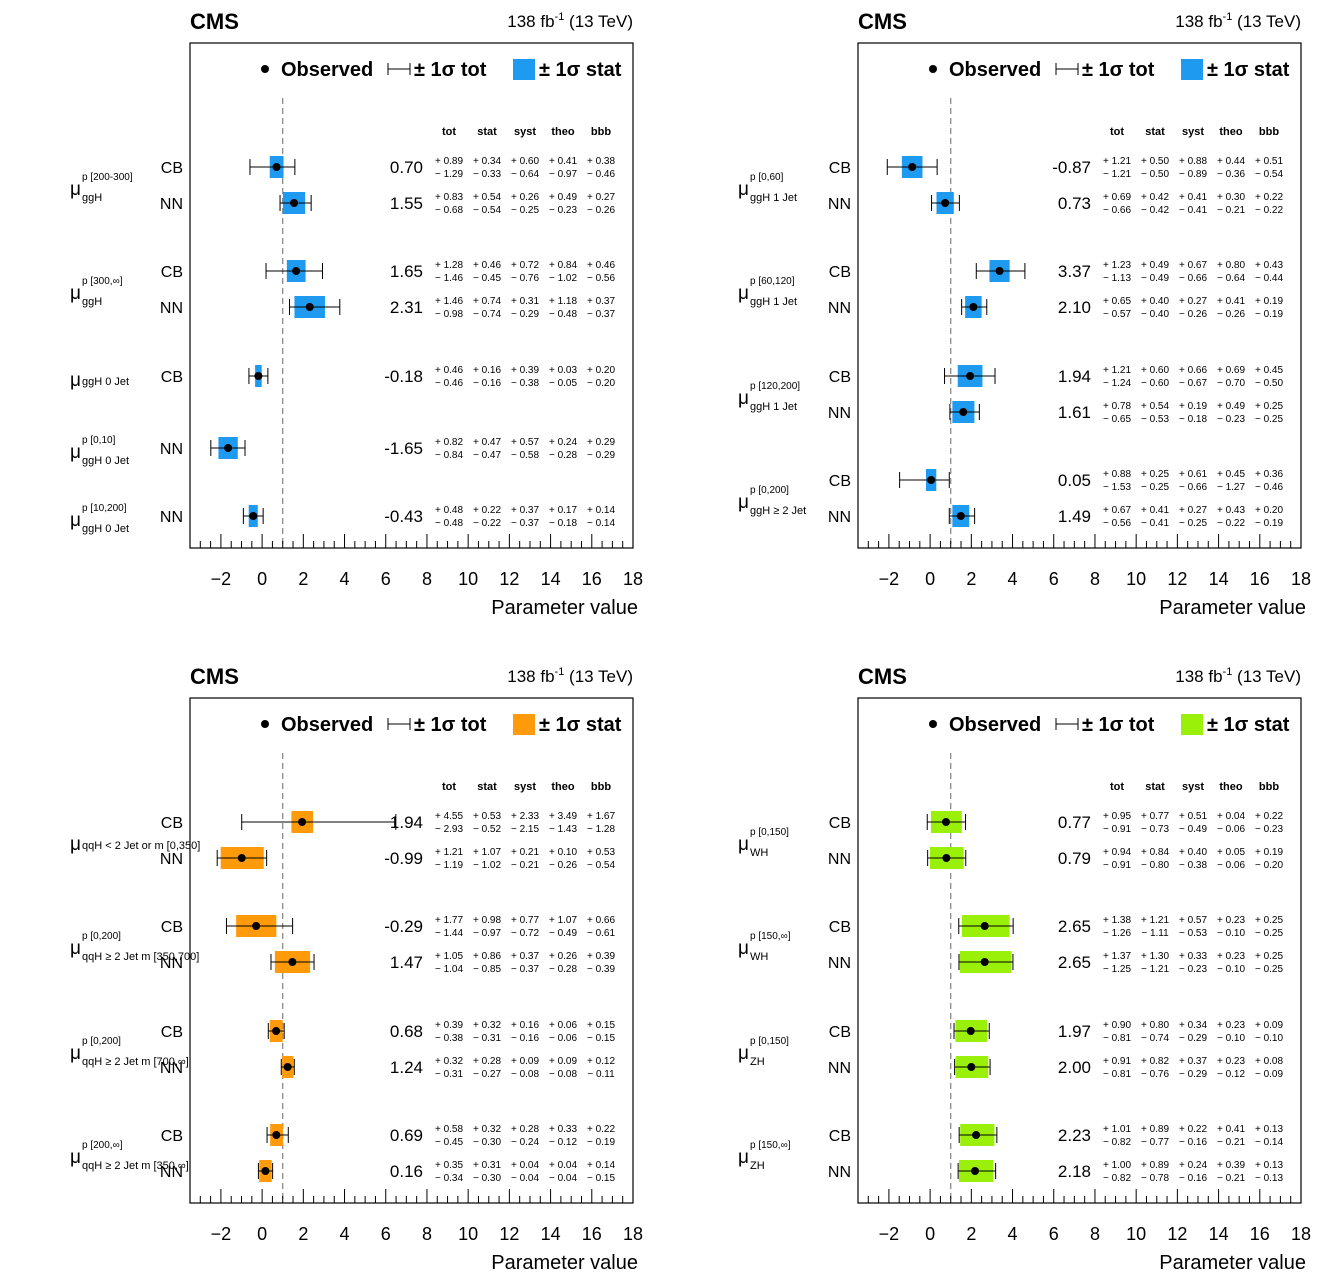  Describe the element at coordinates (1074, 1067) in the screenshot. I see `value-label: 2.00` at that location.